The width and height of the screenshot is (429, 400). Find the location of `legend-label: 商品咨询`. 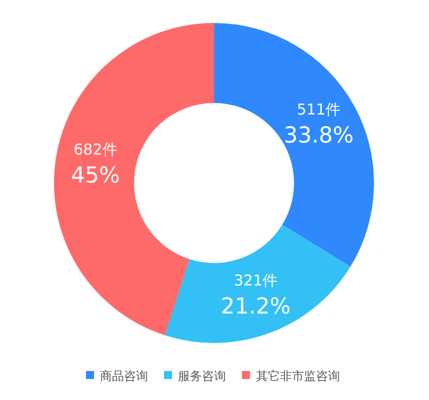

legend-label: 商品咨询 is located at coordinates (124, 376).